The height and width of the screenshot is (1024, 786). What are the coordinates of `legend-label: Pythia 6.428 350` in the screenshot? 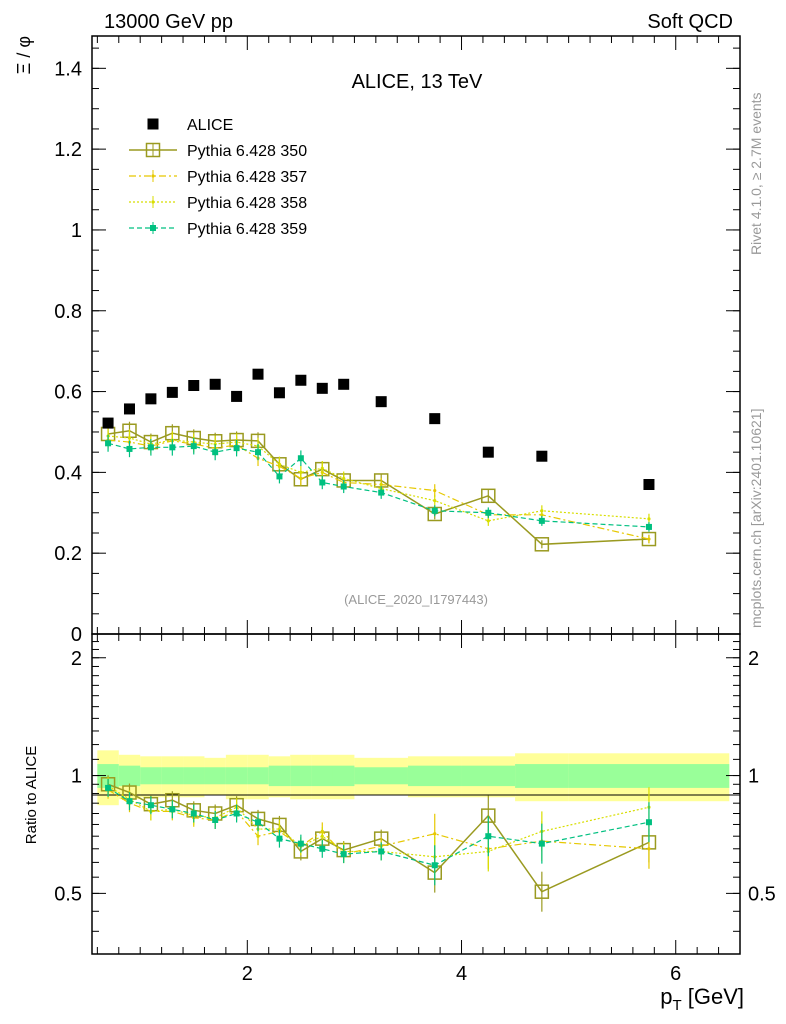 It's located at (247, 151).